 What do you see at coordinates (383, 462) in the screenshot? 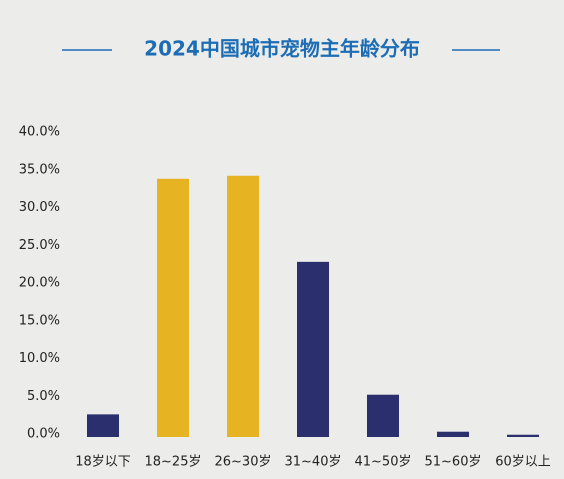
I see `x-tick-label: 41~50岁` at bounding box center [383, 462].